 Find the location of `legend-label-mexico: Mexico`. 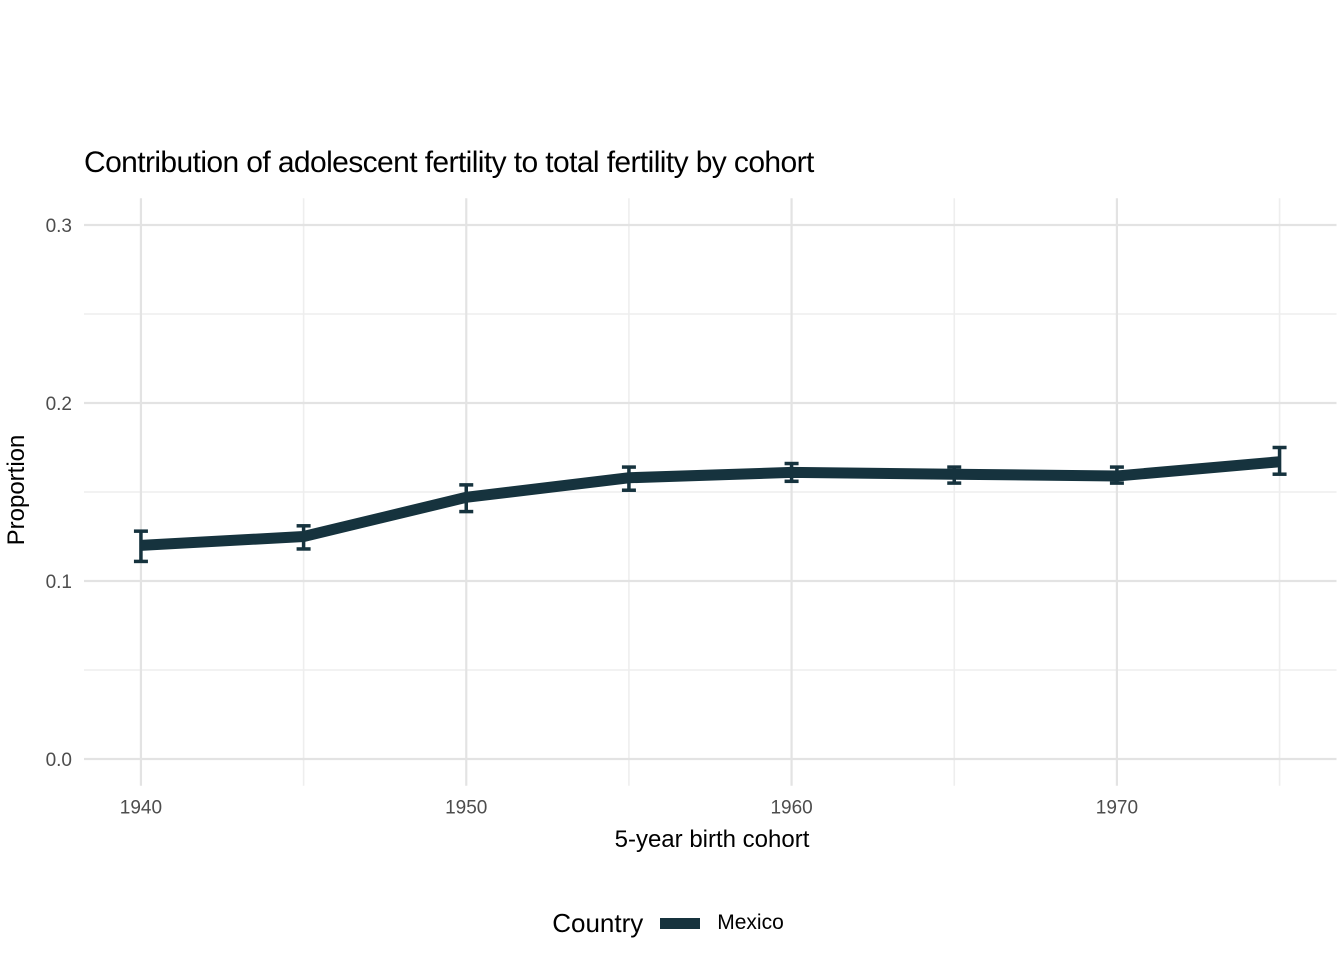

legend-label-mexico: Mexico is located at coordinates (750, 922).